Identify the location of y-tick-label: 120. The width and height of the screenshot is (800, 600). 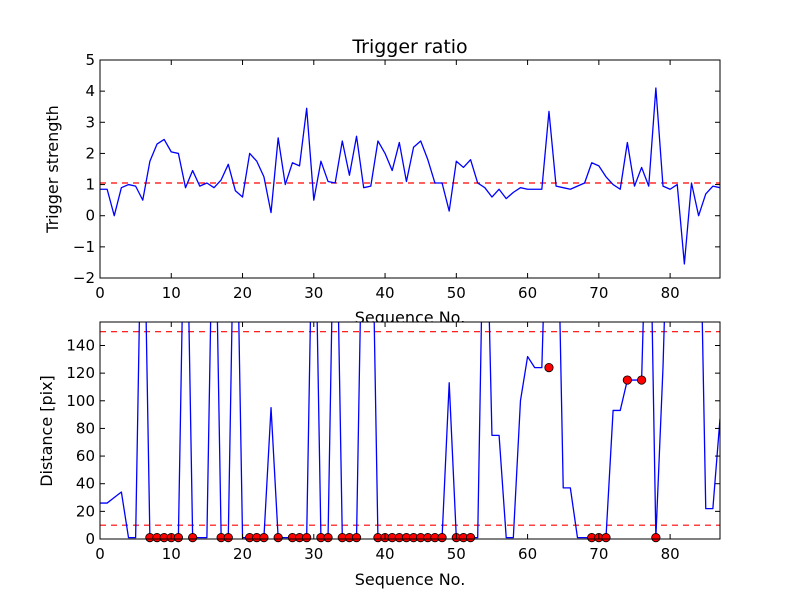
(80, 373).